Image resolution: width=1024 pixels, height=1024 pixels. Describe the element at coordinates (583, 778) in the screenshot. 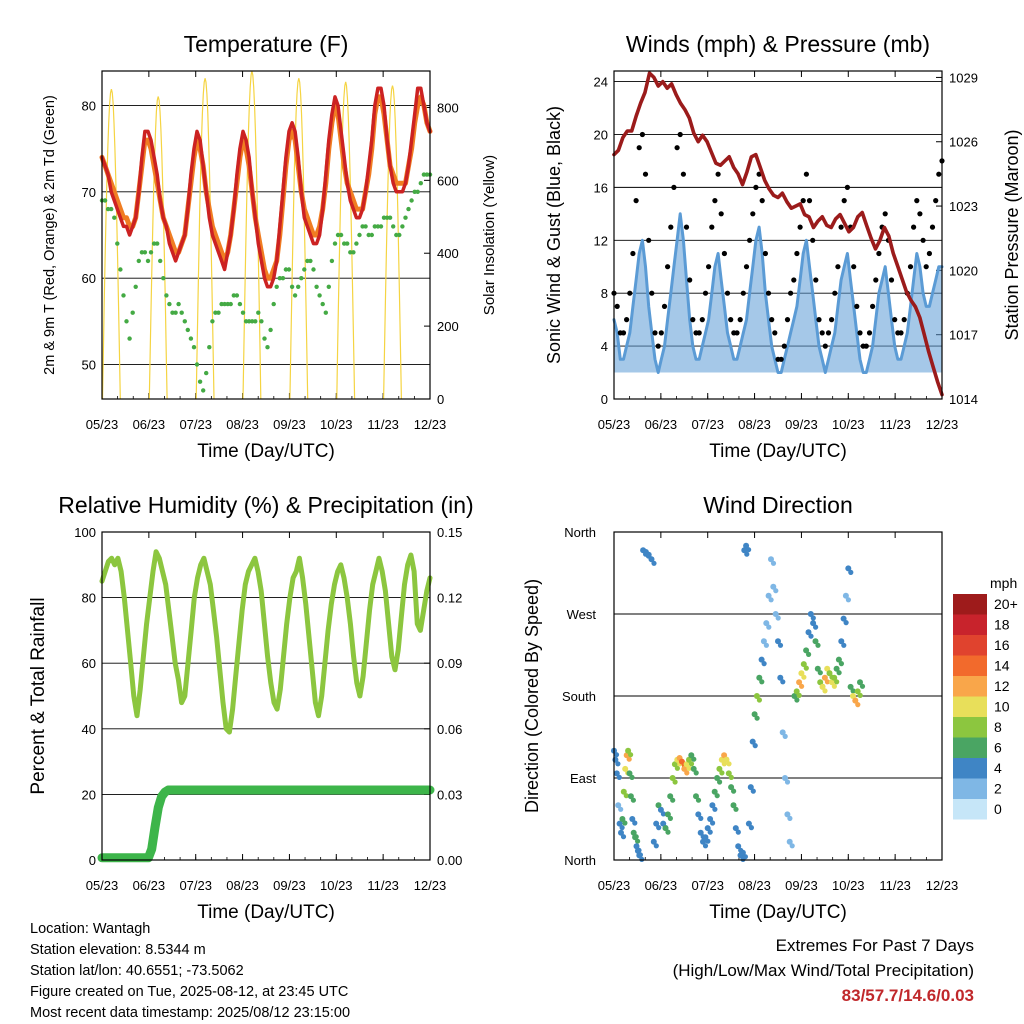

I see `y-tick-label: East` at that location.